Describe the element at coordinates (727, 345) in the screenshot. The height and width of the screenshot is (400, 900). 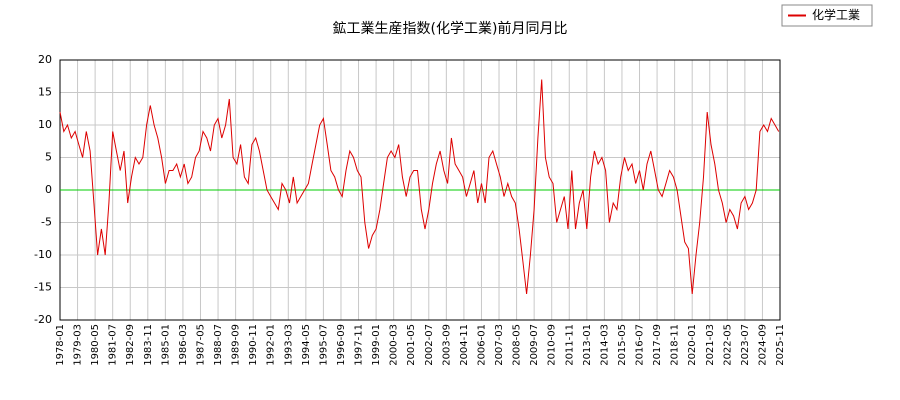
I see `x-tick-label: 2022-05` at that location.